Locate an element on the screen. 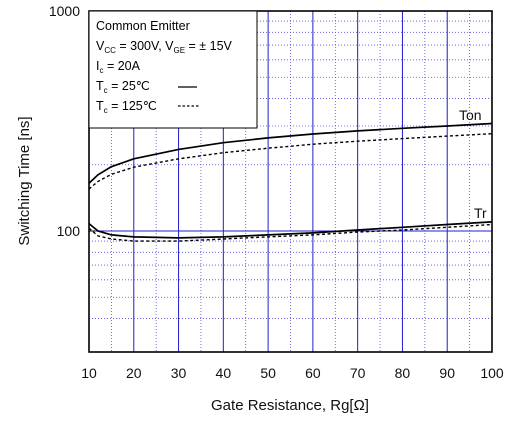 The width and height of the screenshot is (509, 421). legend-vcc-subscript: CC is located at coordinates (110, 50).